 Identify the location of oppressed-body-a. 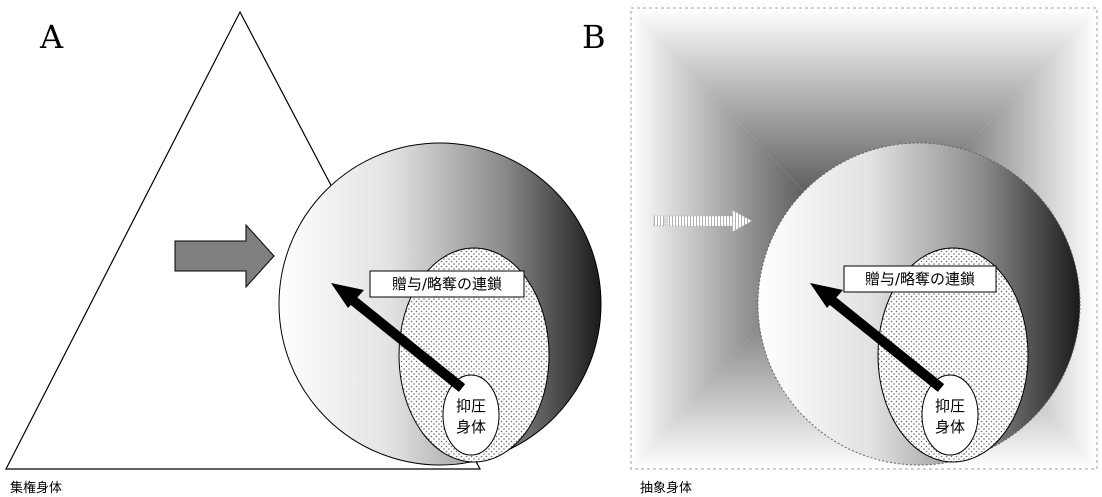
(471, 415).